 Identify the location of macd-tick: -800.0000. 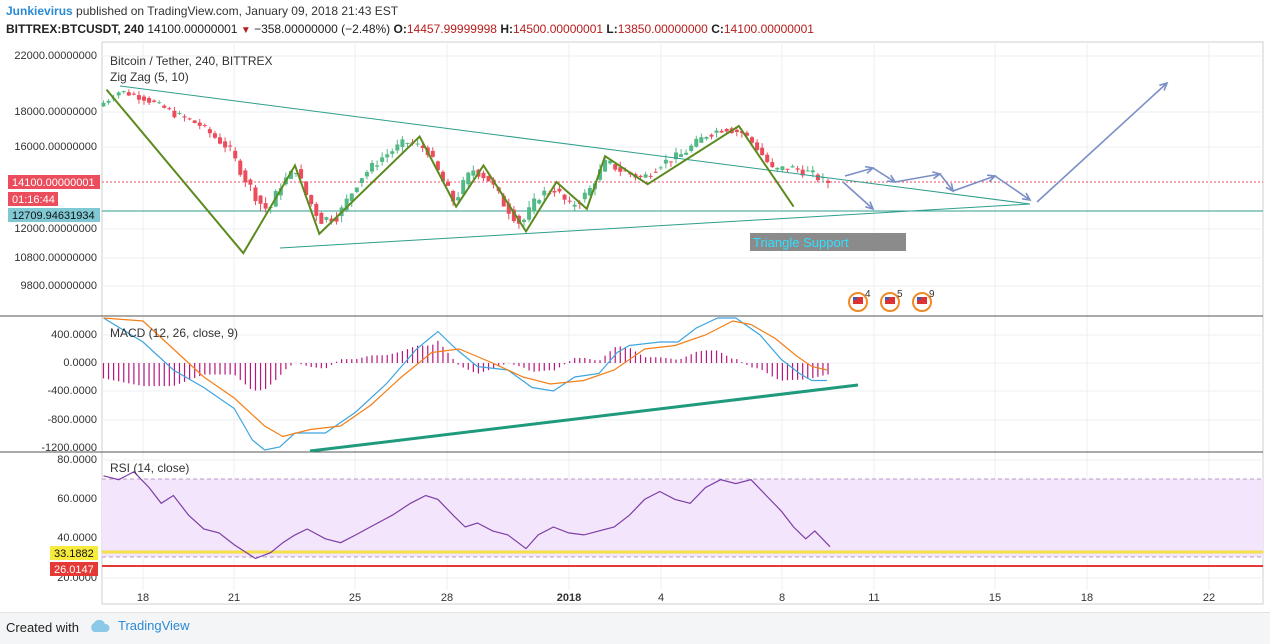
(72, 420).